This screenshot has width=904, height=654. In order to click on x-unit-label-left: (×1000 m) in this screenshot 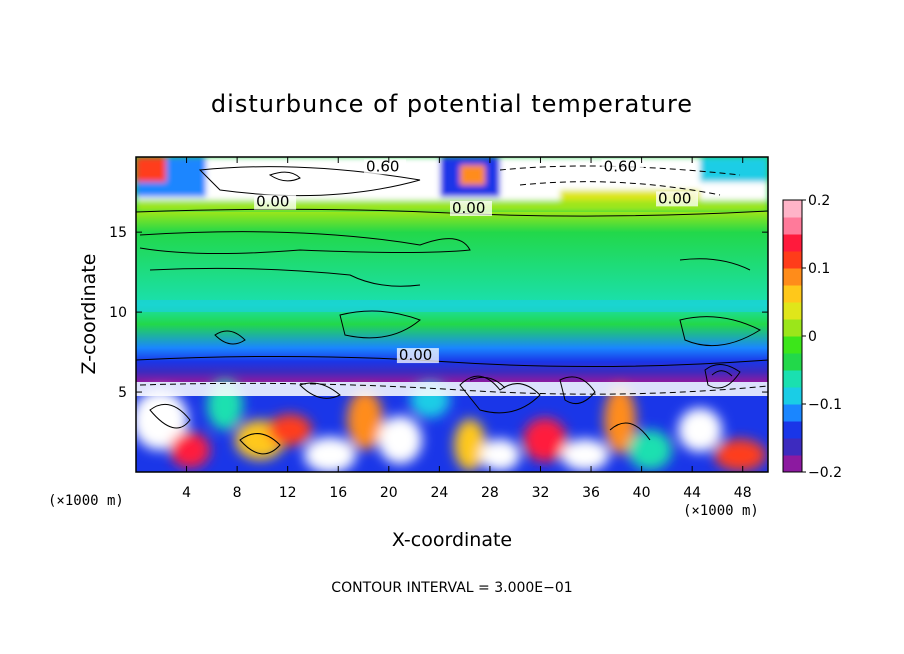, I will do `click(86, 501)`.